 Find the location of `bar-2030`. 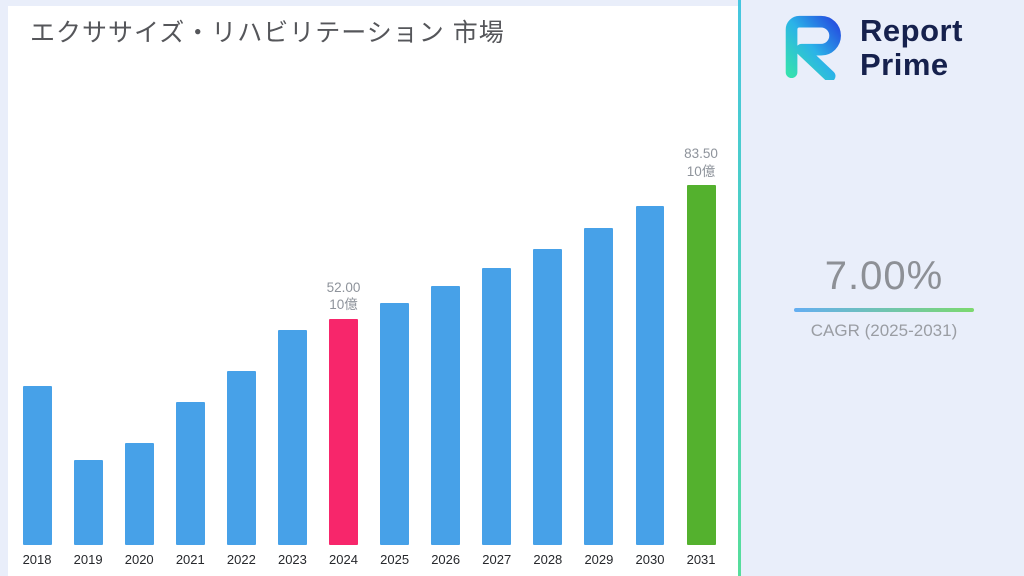

bar-2030 is located at coordinates (650, 375).